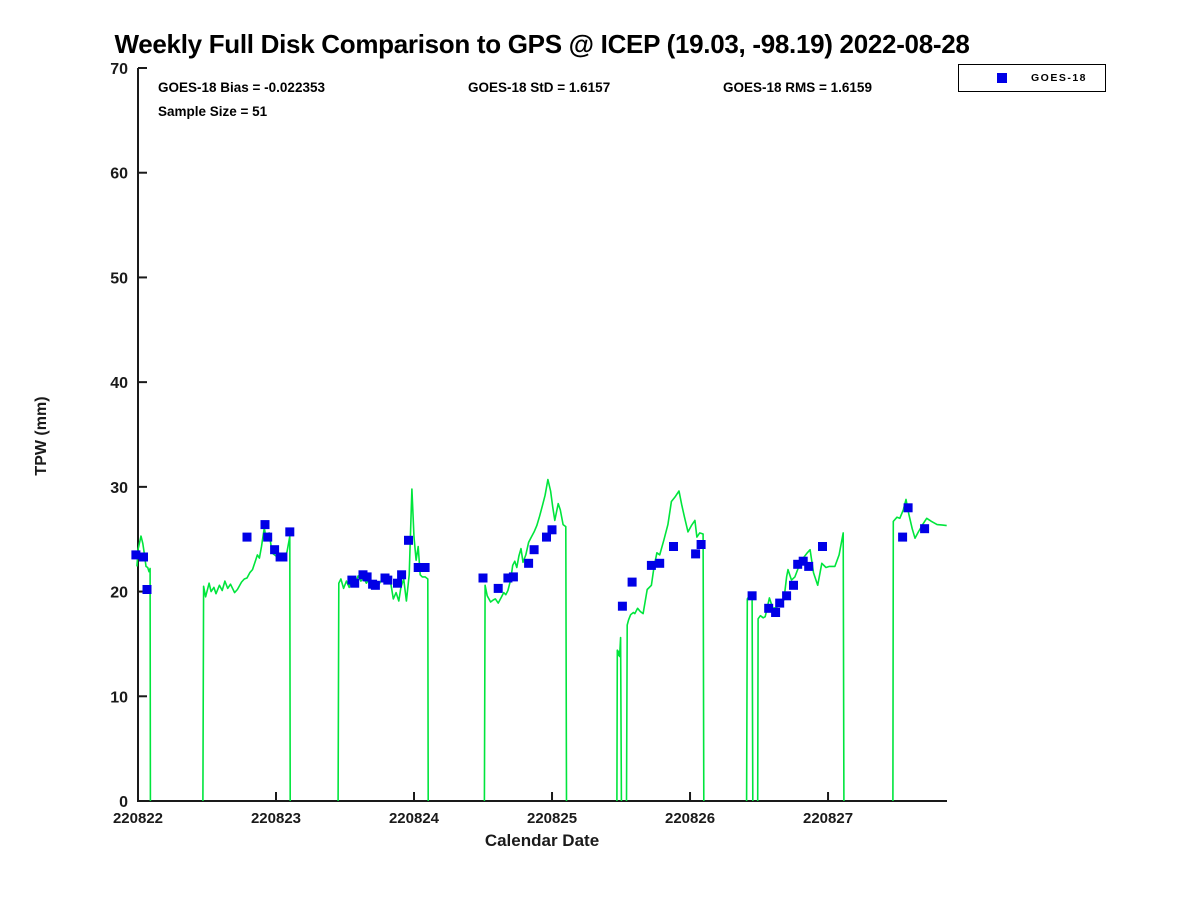 This screenshot has width=1200, height=900. What do you see at coordinates (119, 174) in the screenshot?
I see `y-tick-label: 60` at bounding box center [119, 174].